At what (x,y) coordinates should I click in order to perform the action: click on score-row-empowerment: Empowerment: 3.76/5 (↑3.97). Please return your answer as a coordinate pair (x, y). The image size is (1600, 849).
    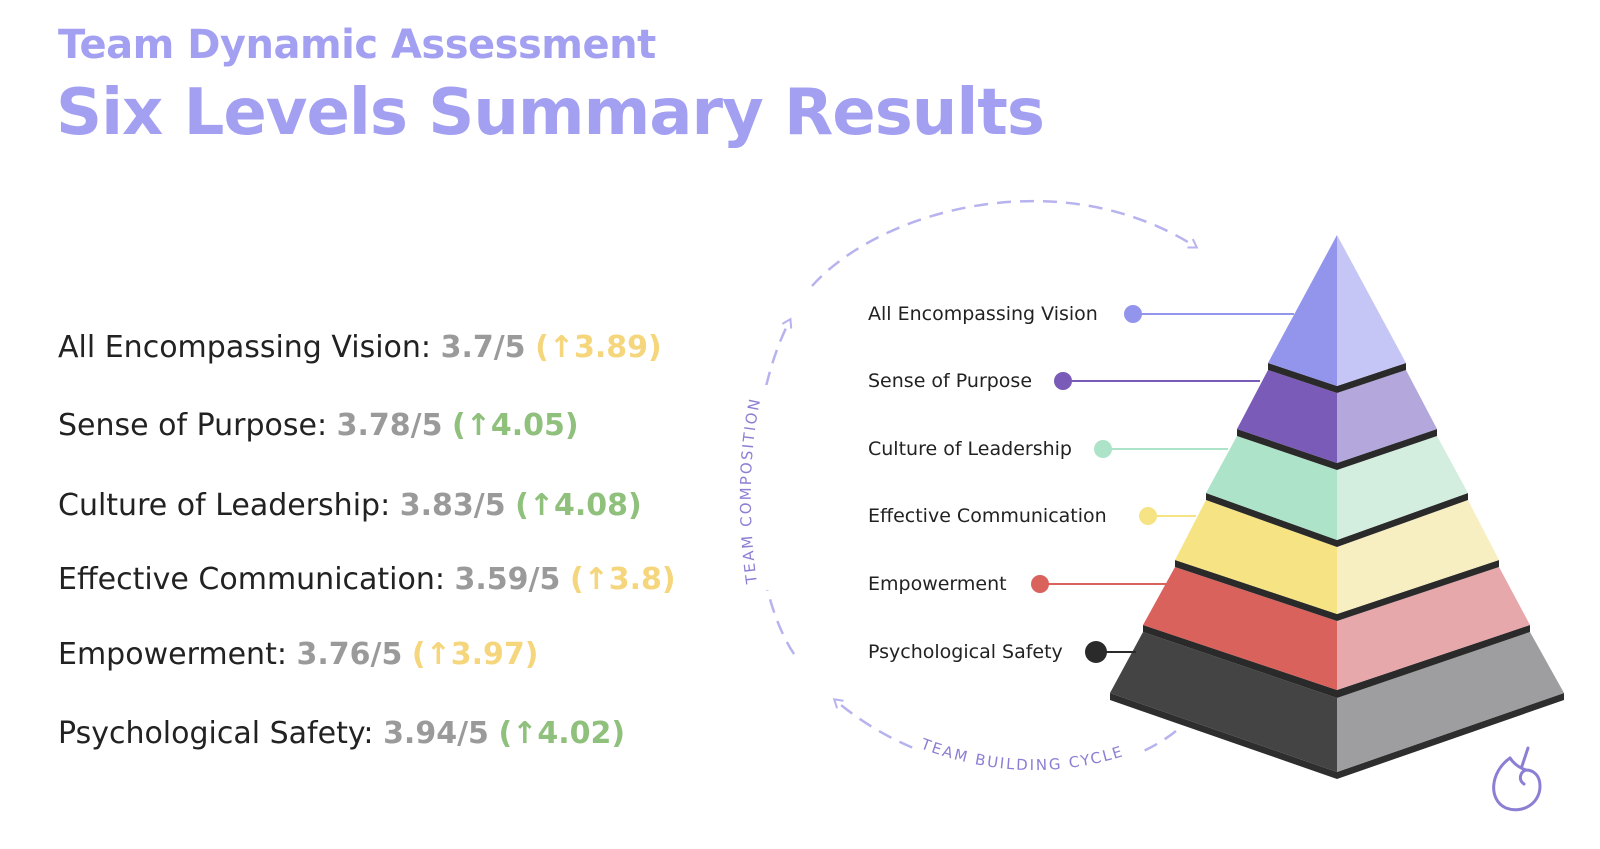
    Looking at the image, I should click on (298, 654).